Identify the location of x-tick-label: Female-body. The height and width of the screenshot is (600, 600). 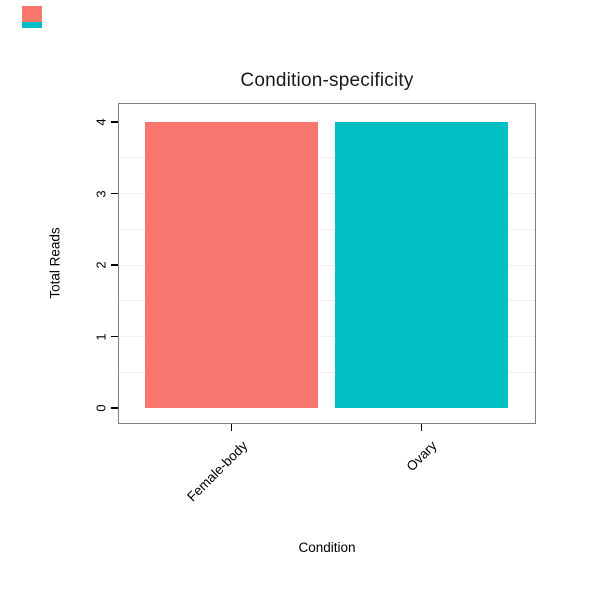
(217, 471).